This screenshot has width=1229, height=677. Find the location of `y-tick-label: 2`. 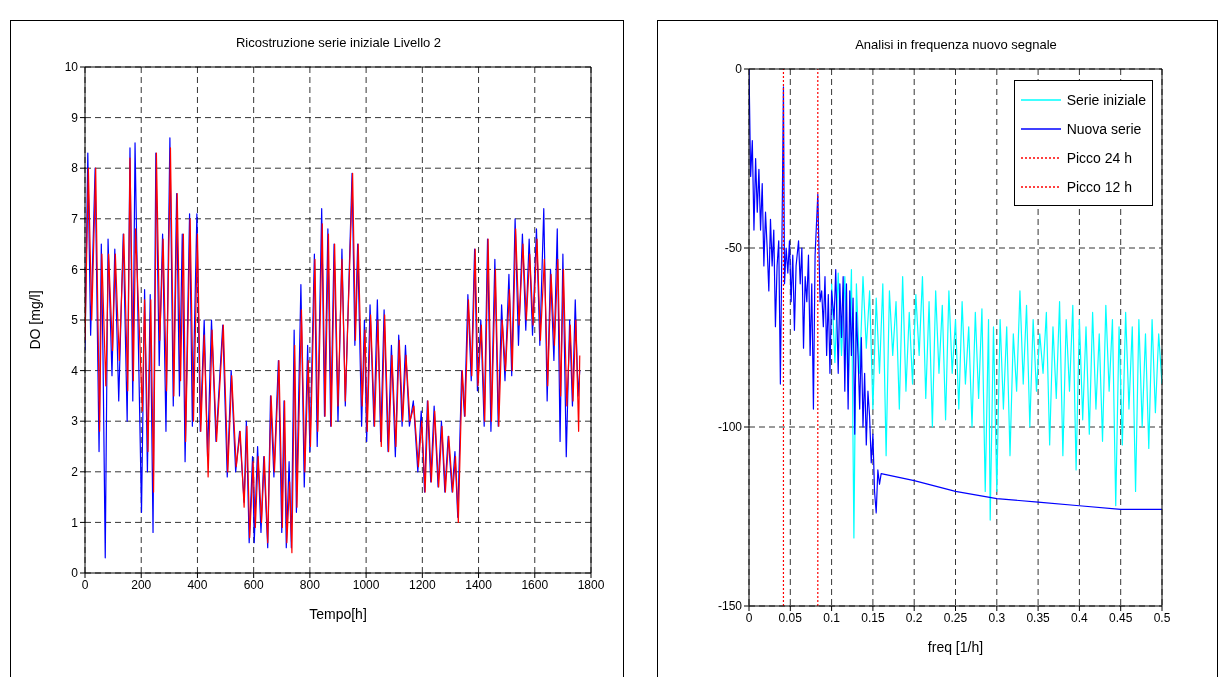

y-tick-label: 2 is located at coordinates (75, 472).